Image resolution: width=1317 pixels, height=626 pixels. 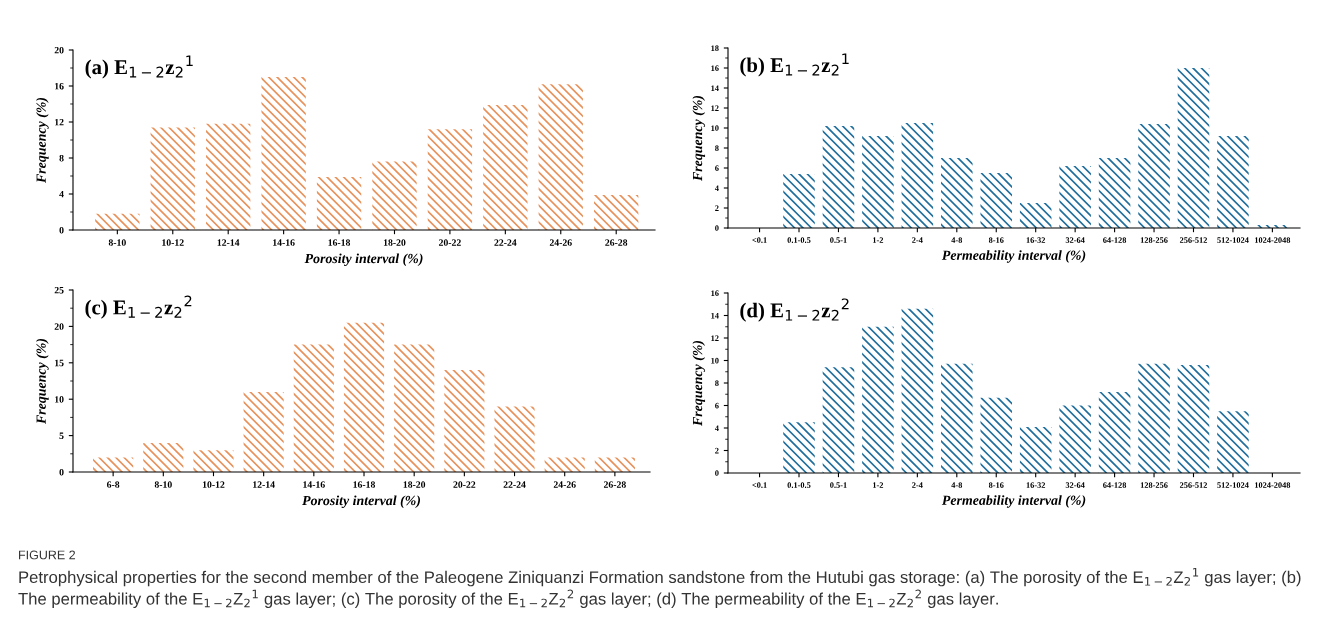 What do you see at coordinates (47, 555) in the screenshot?
I see `caption: FIGURE 2` at bounding box center [47, 555].